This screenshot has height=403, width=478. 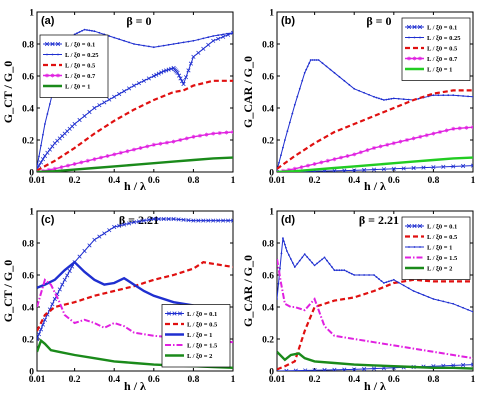 What do you see at coordinates (82, 56) in the screenshot?
I see `legend-label: L / ξ0 = 0.25` at bounding box center [82, 56].